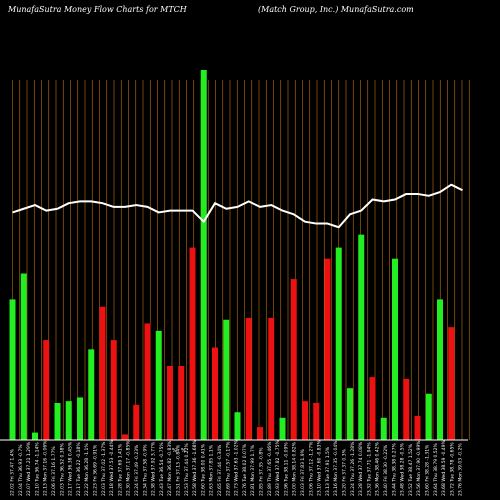 The image size is (500, 500). What do you see at coordinates (13, 472) in the screenshot?
I see `x-tick-label: 22.02 Fri 37.47 1.4%` at bounding box center [13, 472].